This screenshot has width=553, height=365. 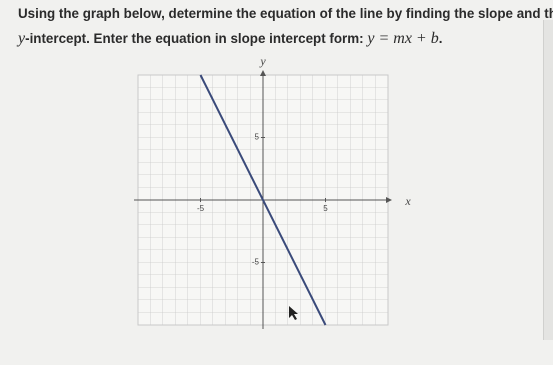 I want to click on x-arrow, so click(x=389, y=200).